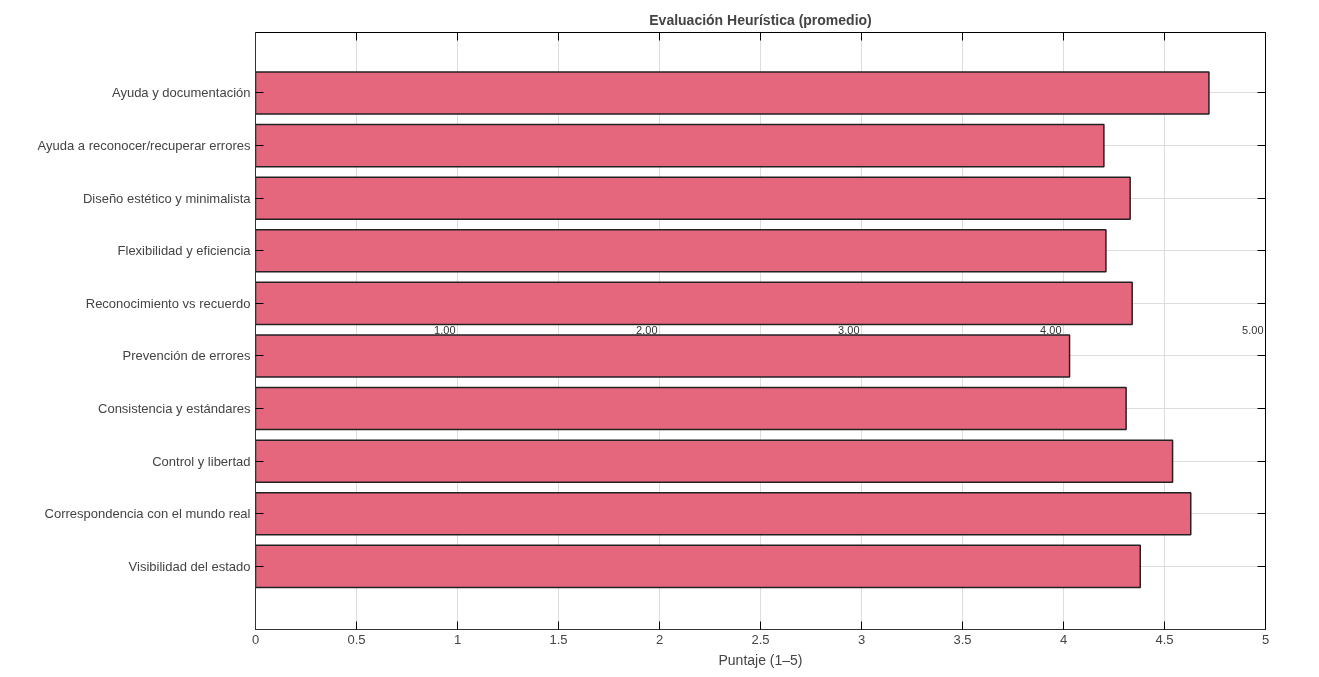 Image resolution: width=1319 pixels, height=677 pixels. Describe the element at coordinates (356, 639) in the screenshot. I see `x-tick-label: 0.5` at that location.